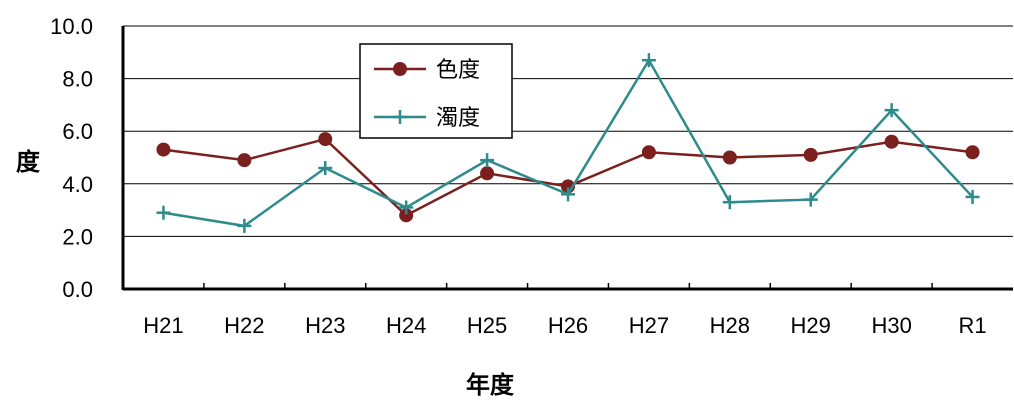 This screenshot has height=405, width=1014. What do you see at coordinates (490, 385) in the screenshot?
I see `x-axis-title: 年度` at bounding box center [490, 385].